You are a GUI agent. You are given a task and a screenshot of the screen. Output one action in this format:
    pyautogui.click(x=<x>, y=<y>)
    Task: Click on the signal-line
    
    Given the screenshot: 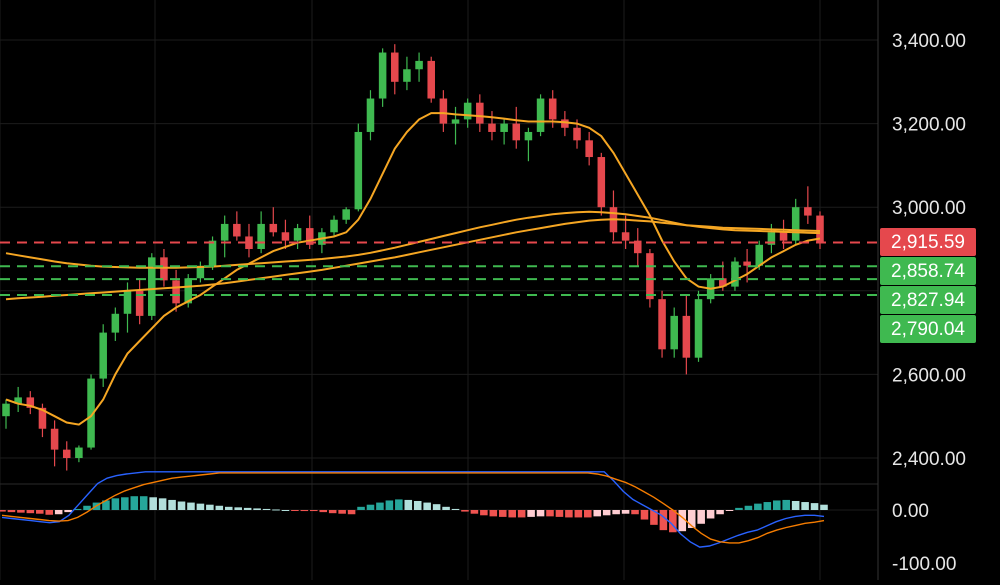 What is the action you would take?
    pyautogui.click(x=413, y=508)
    